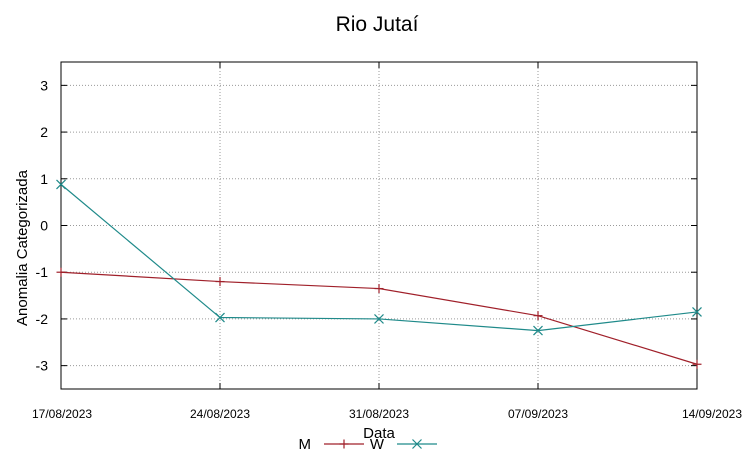 This screenshot has width=753, height=459. I want to click on legend-marker-M, so click(344, 444).